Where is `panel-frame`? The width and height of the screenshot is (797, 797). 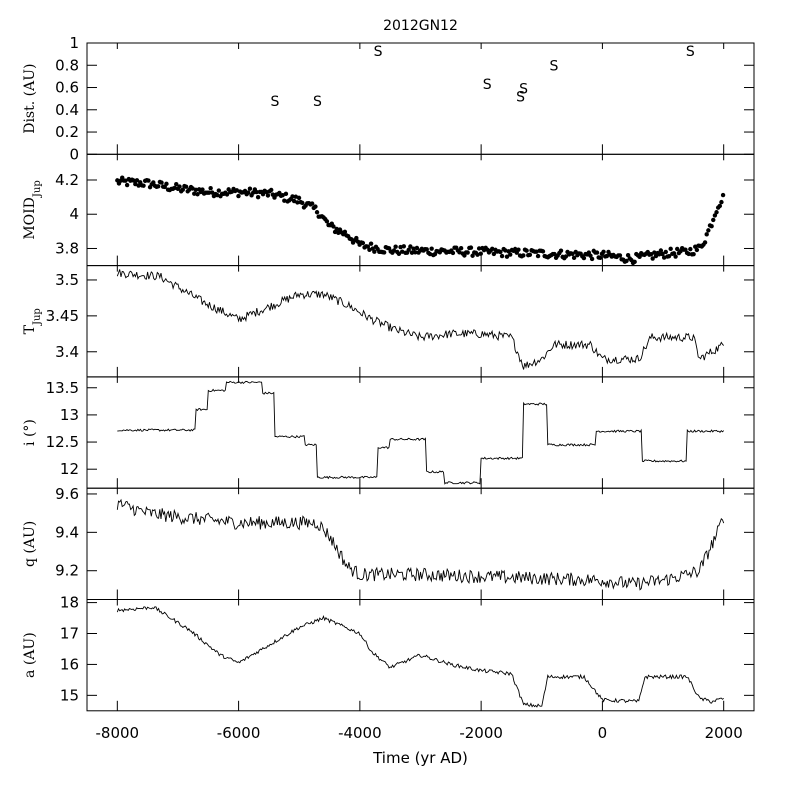 panel-frame is located at coordinates (420, 655).